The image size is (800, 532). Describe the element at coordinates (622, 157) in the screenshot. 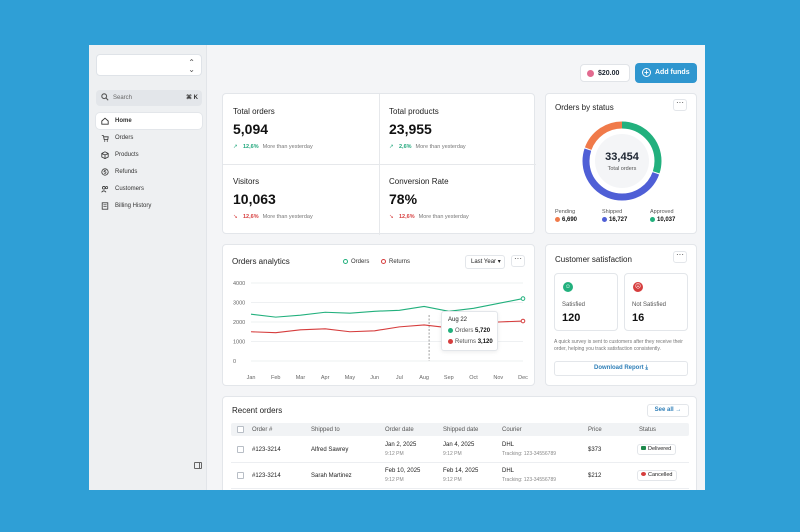

I see `donut-total: 33,454` at that location.